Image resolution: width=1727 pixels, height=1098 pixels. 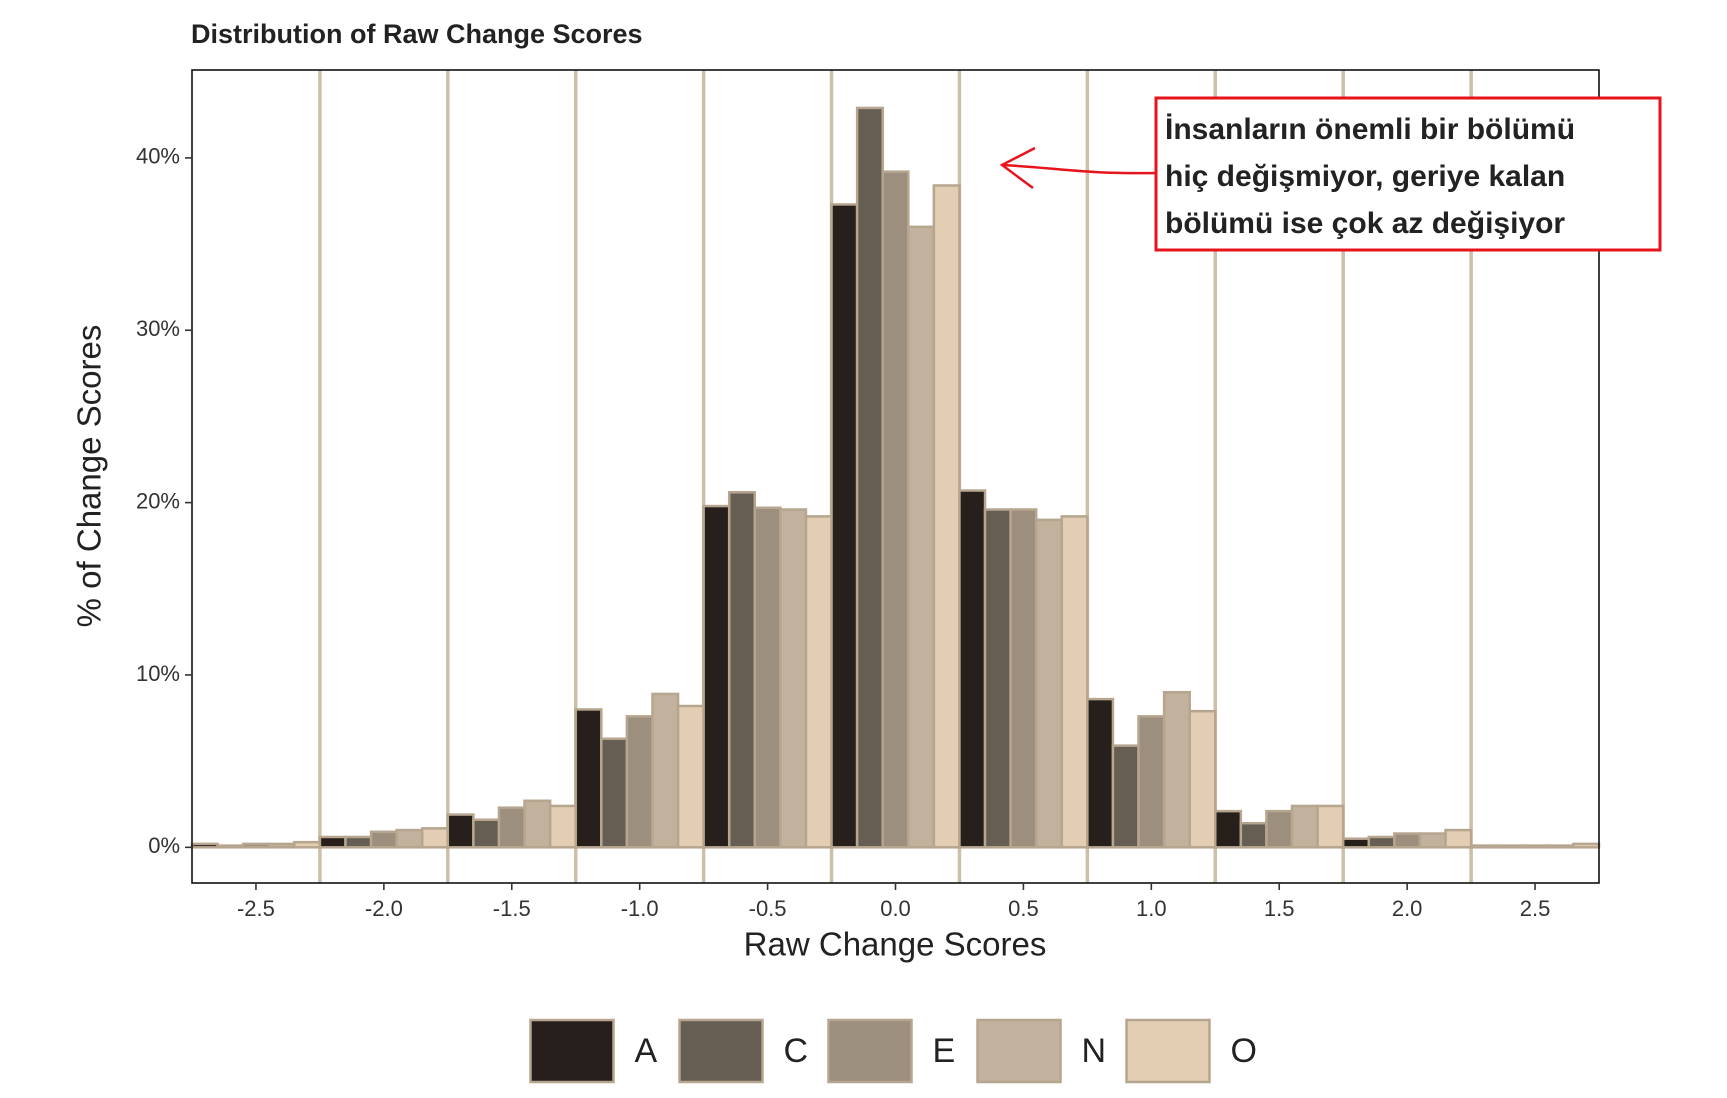 What do you see at coordinates (768, 908) in the screenshot?
I see `x-tick-label: -0.5` at bounding box center [768, 908].